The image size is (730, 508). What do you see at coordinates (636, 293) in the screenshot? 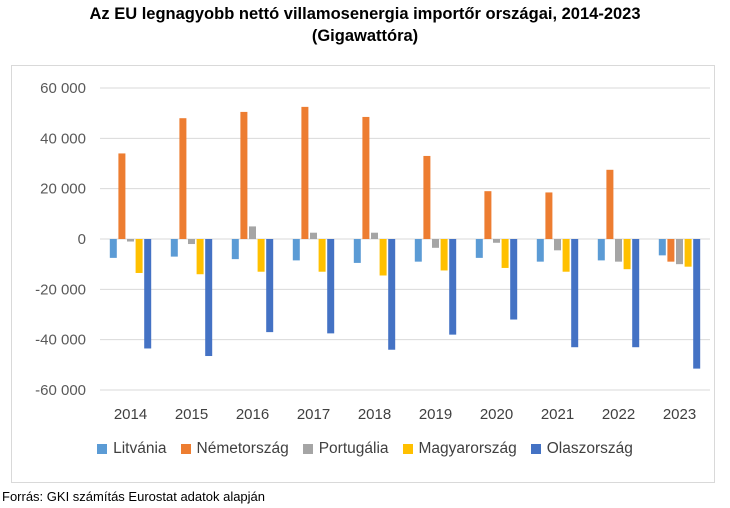
I see `bar-olaszország-2022` at bounding box center [636, 293].